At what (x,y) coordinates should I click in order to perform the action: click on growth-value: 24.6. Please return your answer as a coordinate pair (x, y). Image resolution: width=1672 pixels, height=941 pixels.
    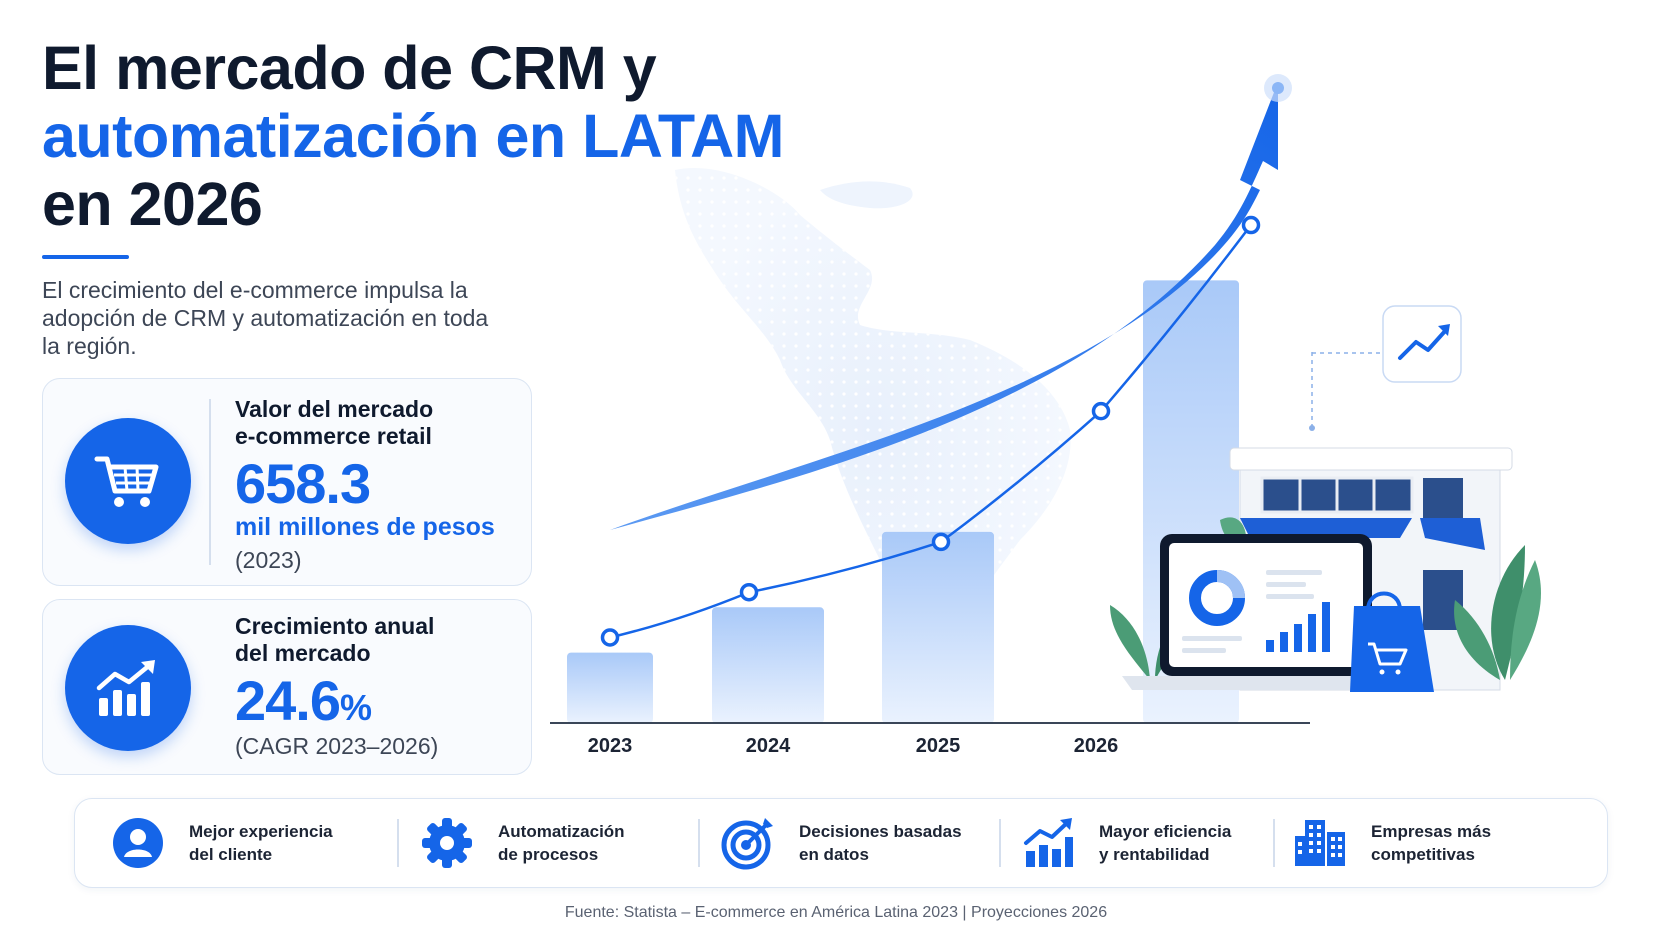
    Looking at the image, I should click on (288, 700).